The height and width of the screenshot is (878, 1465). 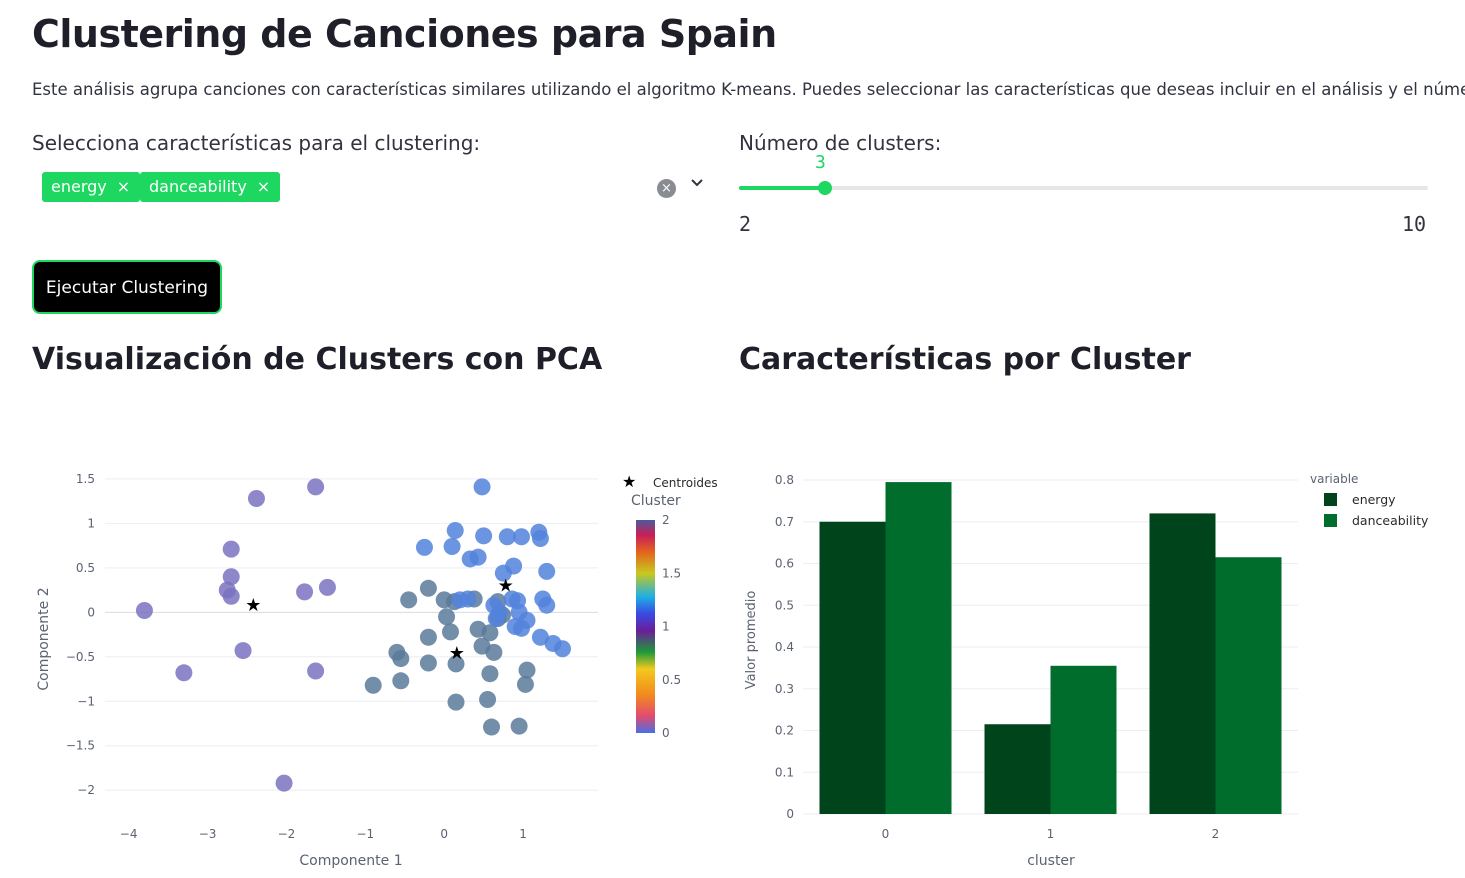 What do you see at coordinates (671, 680) in the screenshot?
I see `colorbar-tick: 0.5` at bounding box center [671, 680].